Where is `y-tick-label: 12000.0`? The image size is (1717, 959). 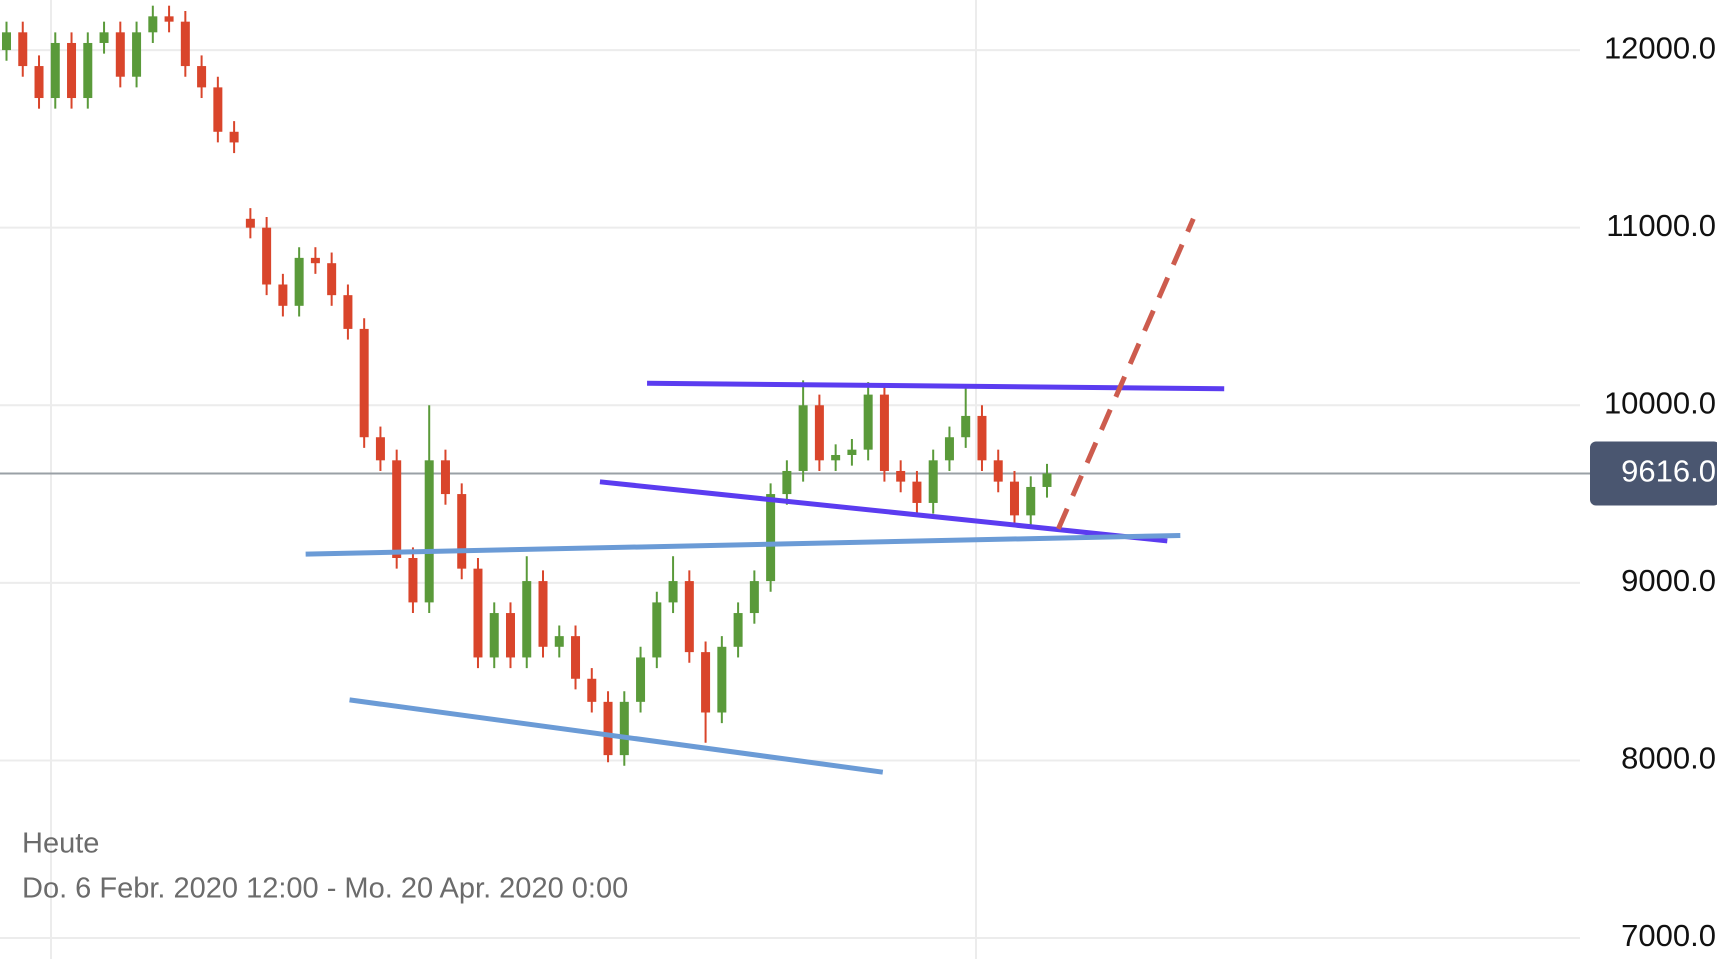
y-tick-label: 12000.0 is located at coordinates (1660, 47).